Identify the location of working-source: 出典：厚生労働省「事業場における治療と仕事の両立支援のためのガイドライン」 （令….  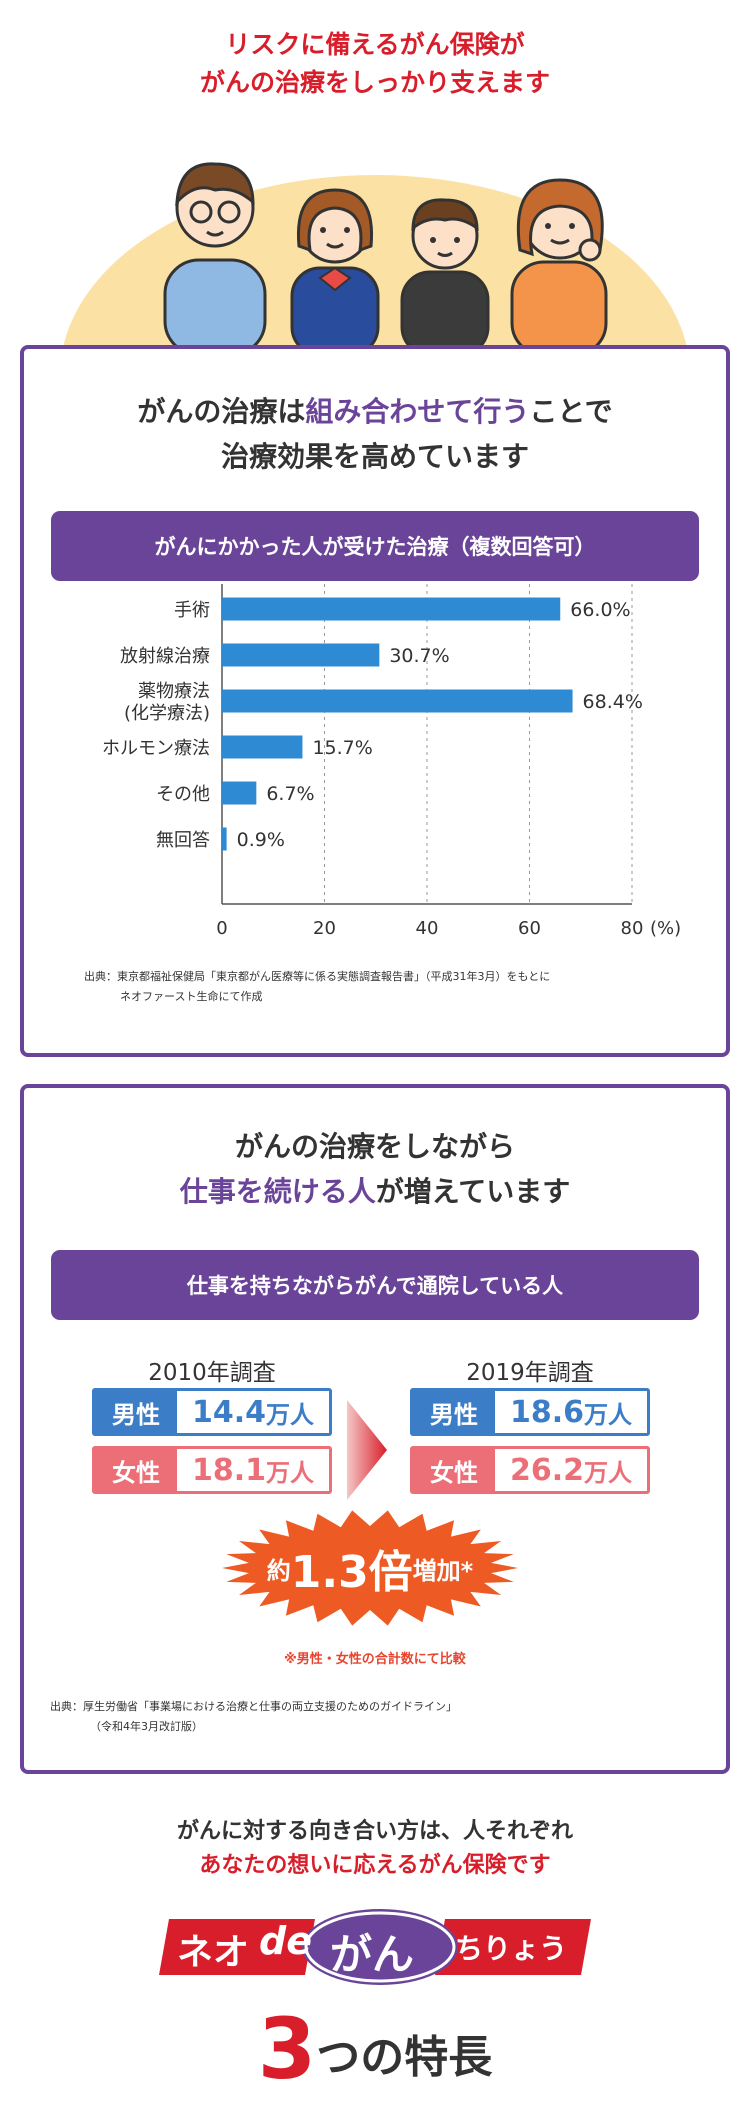
(253, 1717).